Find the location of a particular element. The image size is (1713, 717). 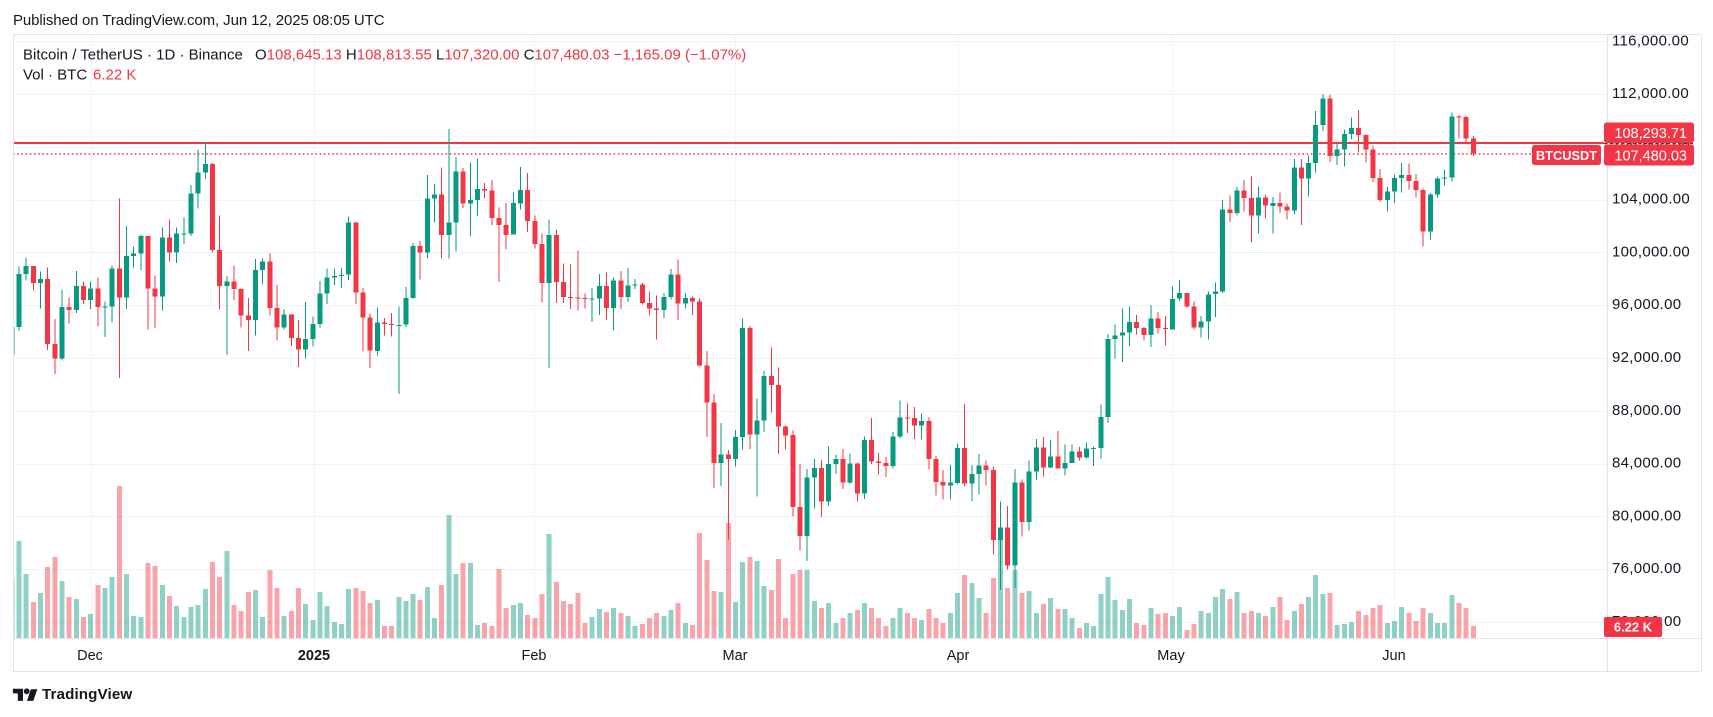

svg-text: 108,293.71 is located at coordinates (1650, 134).